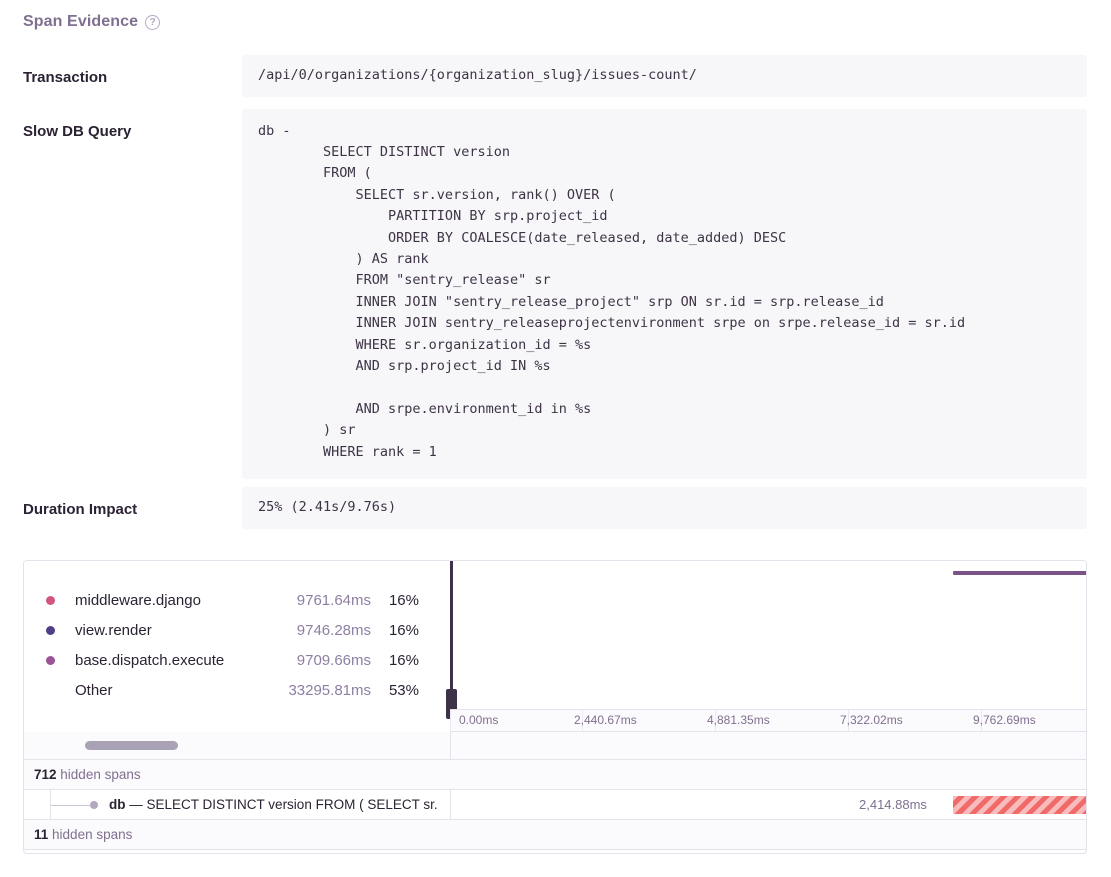 The height and width of the screenshot is (877, 1111). I want to click on horizontal-scrollbar-row, so click(555, 746).